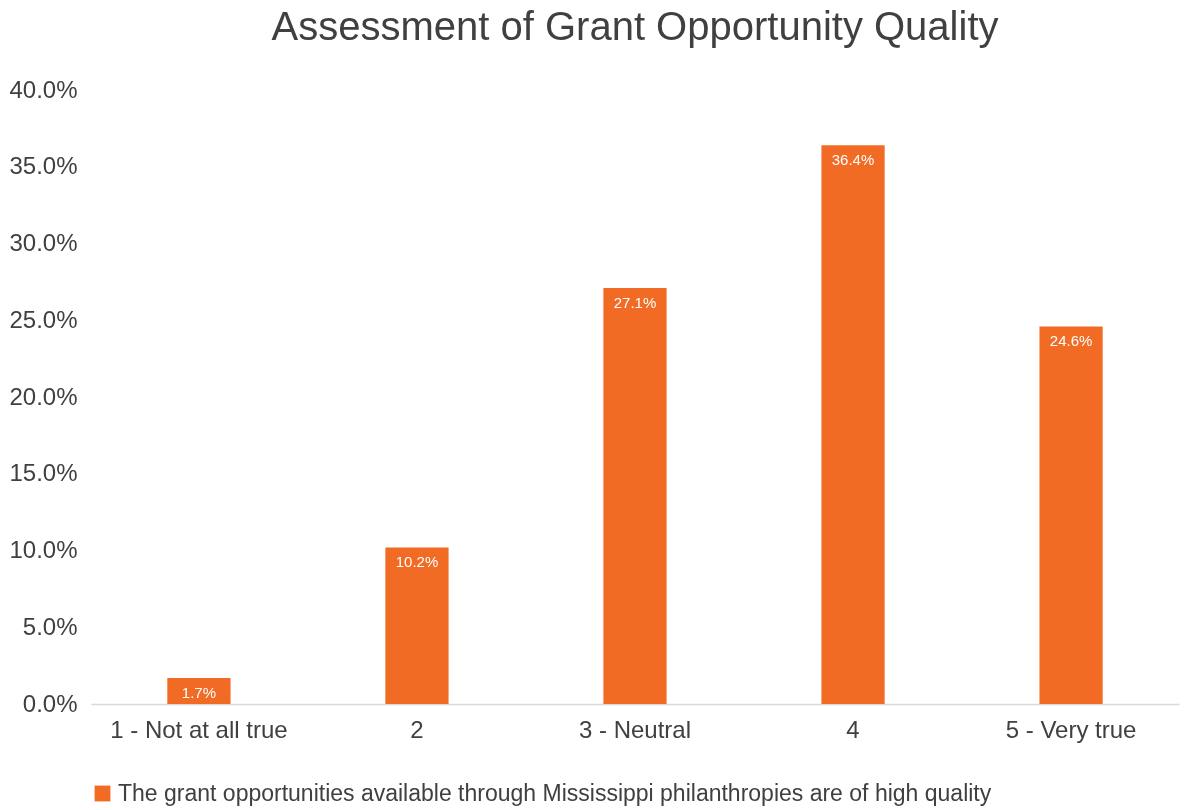 The width and height of the screenshot is (1185, 810). Describe the element at coordinates (853, 160) in the screenshot. I see `data-label: 36.4%` at that location.